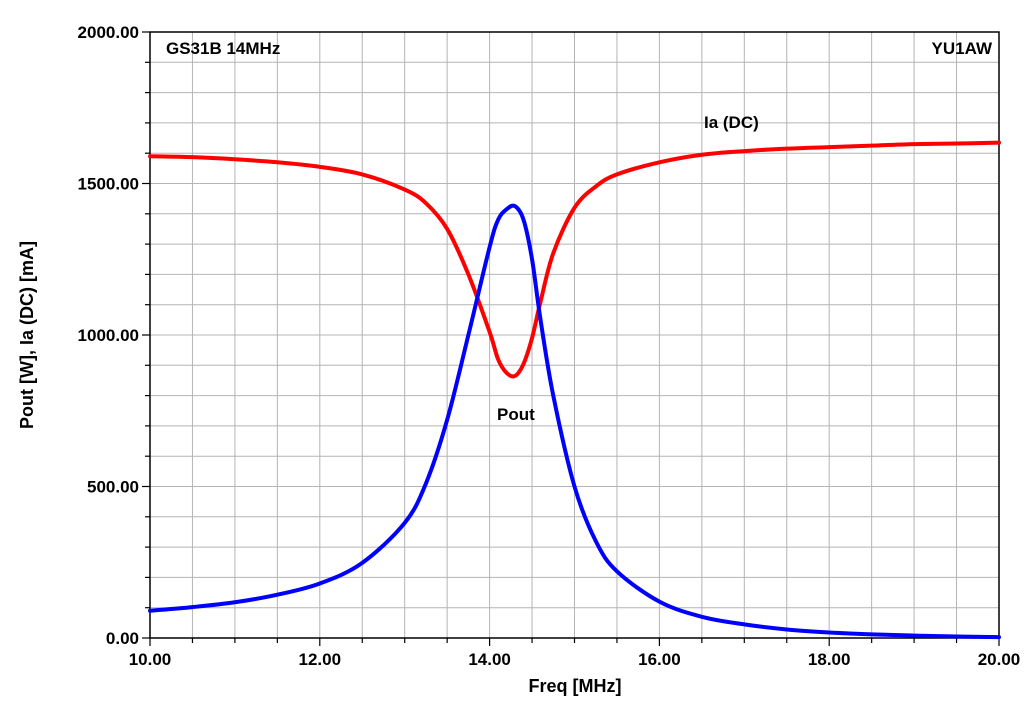 This screenshot has width=1034, height=702. Describe the element at coordinates (829, 659) in the screenshot. I see `x-tick-label: 18.00` at that location.